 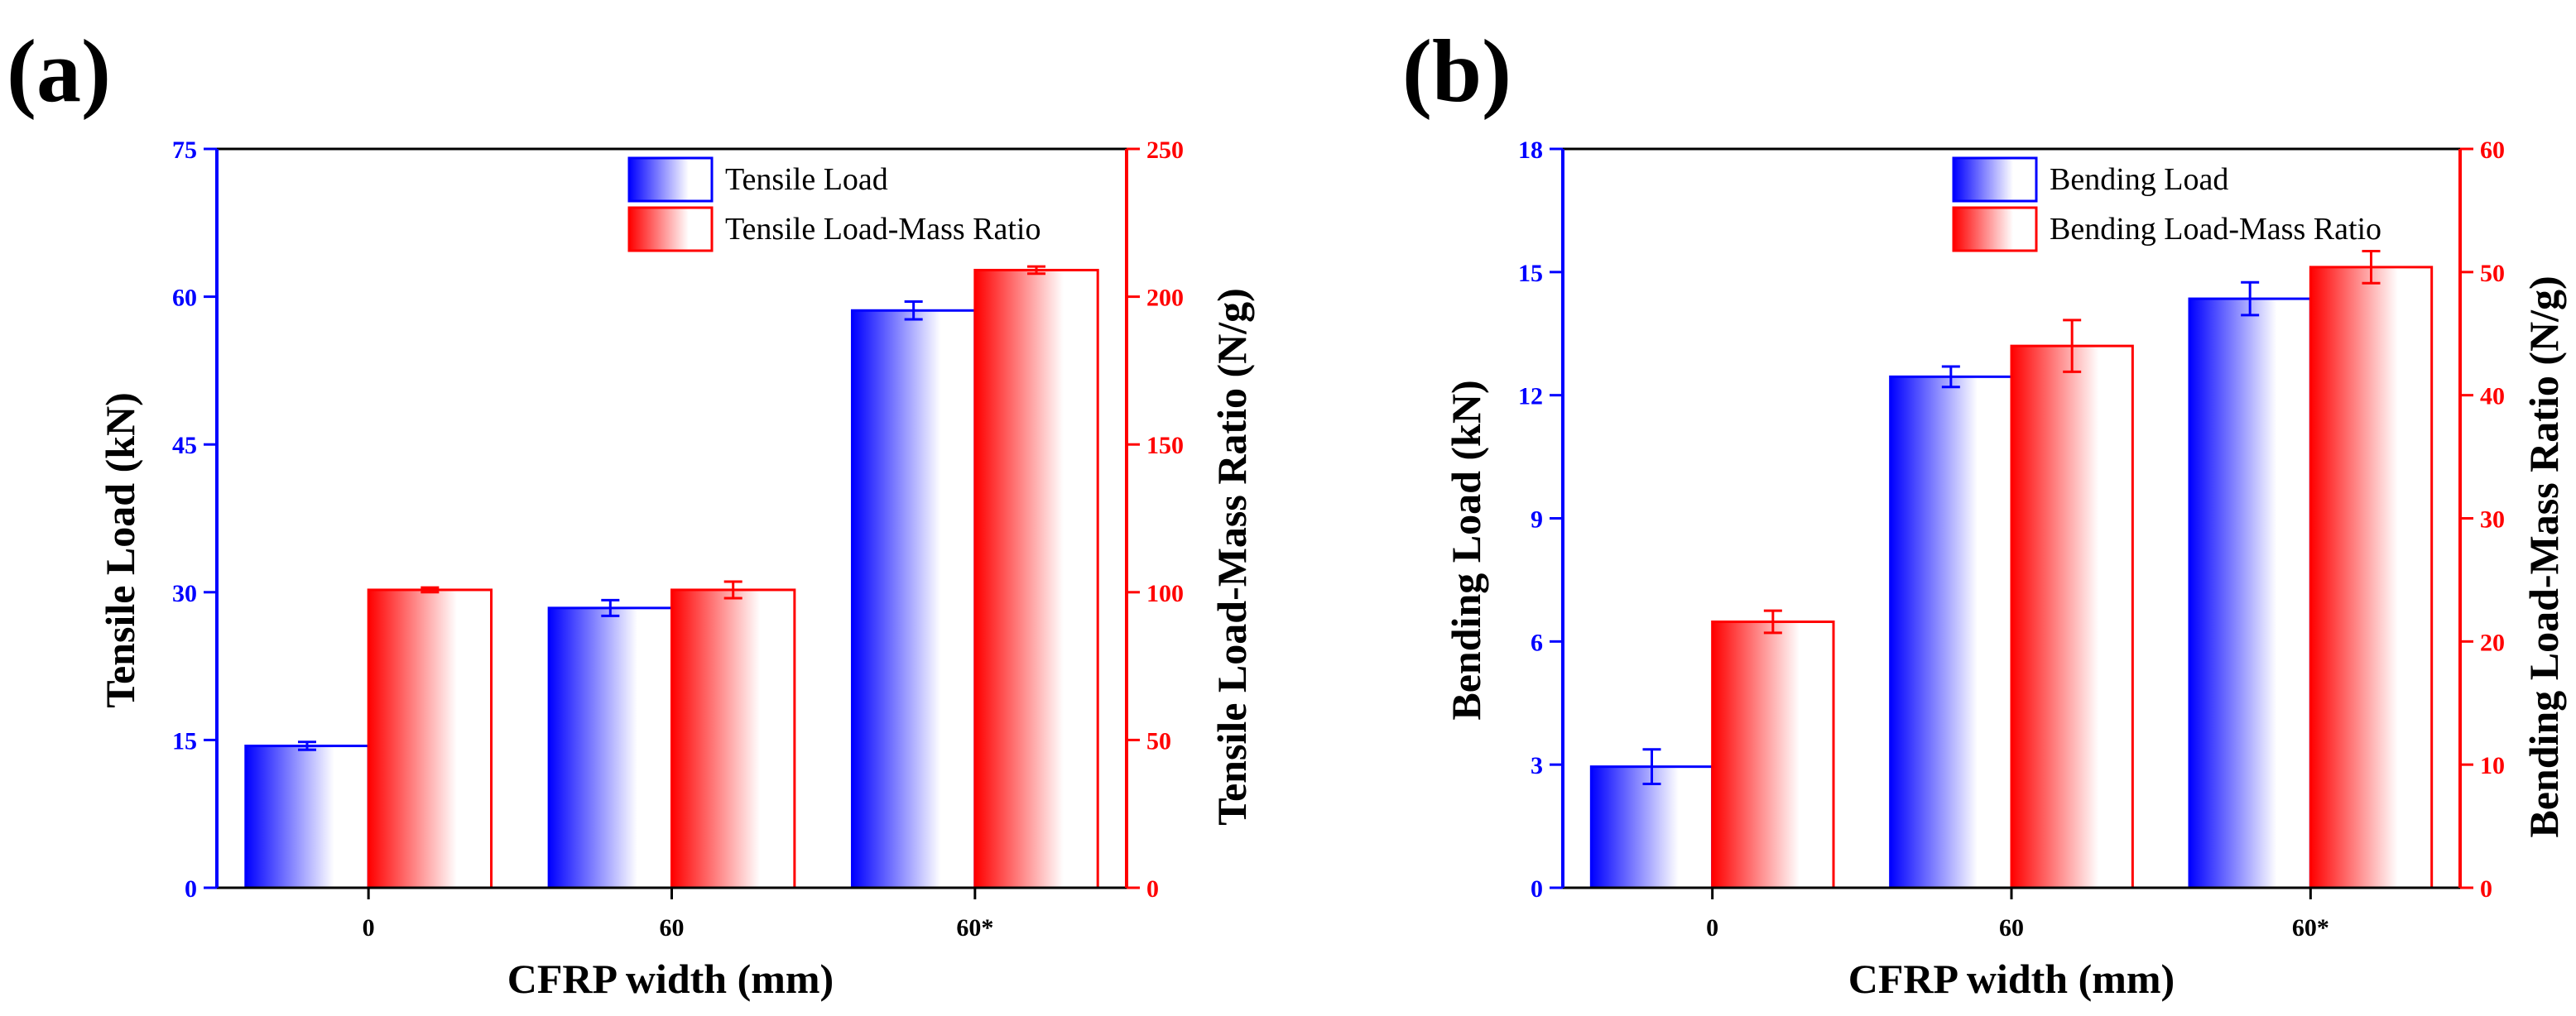 I want to click on y-tick-label-right: 30, so click(x=2492, y=520).